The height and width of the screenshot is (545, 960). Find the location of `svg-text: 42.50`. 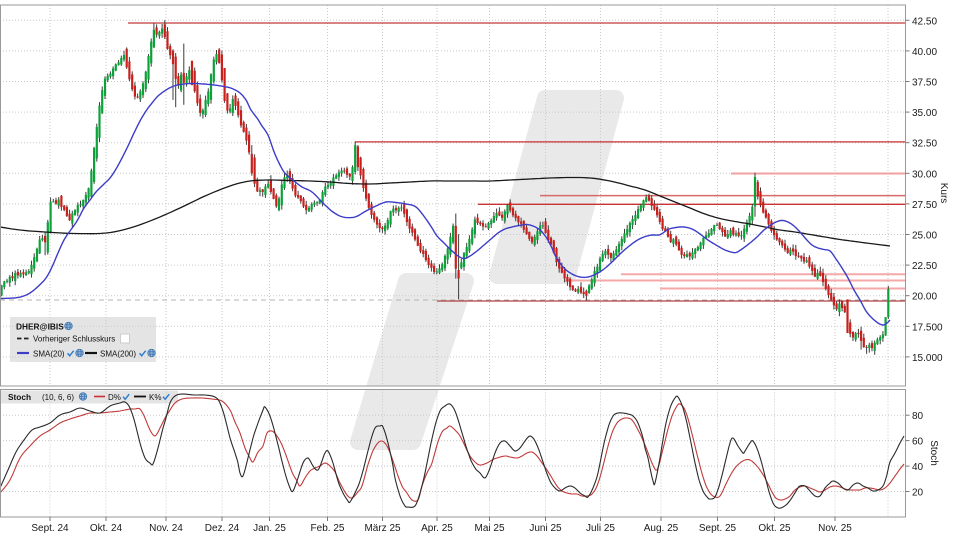

svg-text: 42.50 is located at coordinates (924, 21).